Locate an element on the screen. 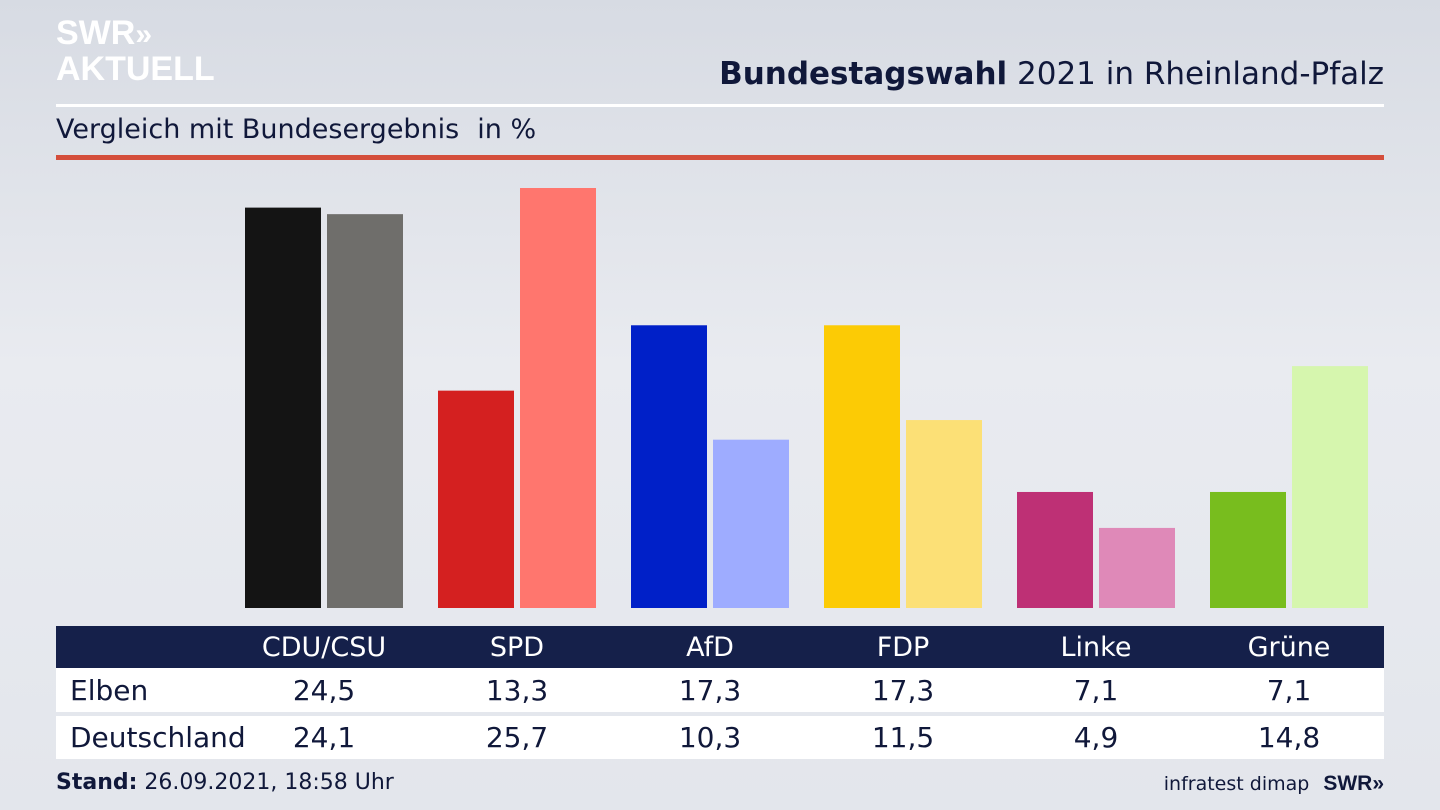 Image resolution: width=1440 pixels, height=810 pixels. bar-afd-deutschland is located at coordinates (751, 523).